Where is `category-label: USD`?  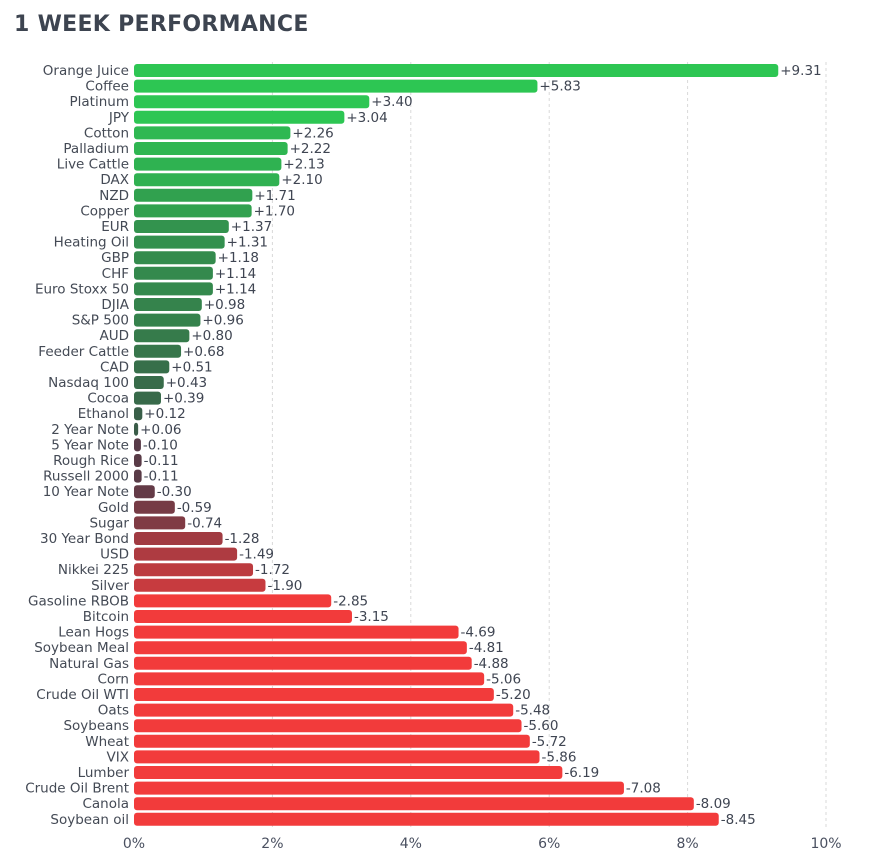 category-label: USD is located at coordinates (114, 555).